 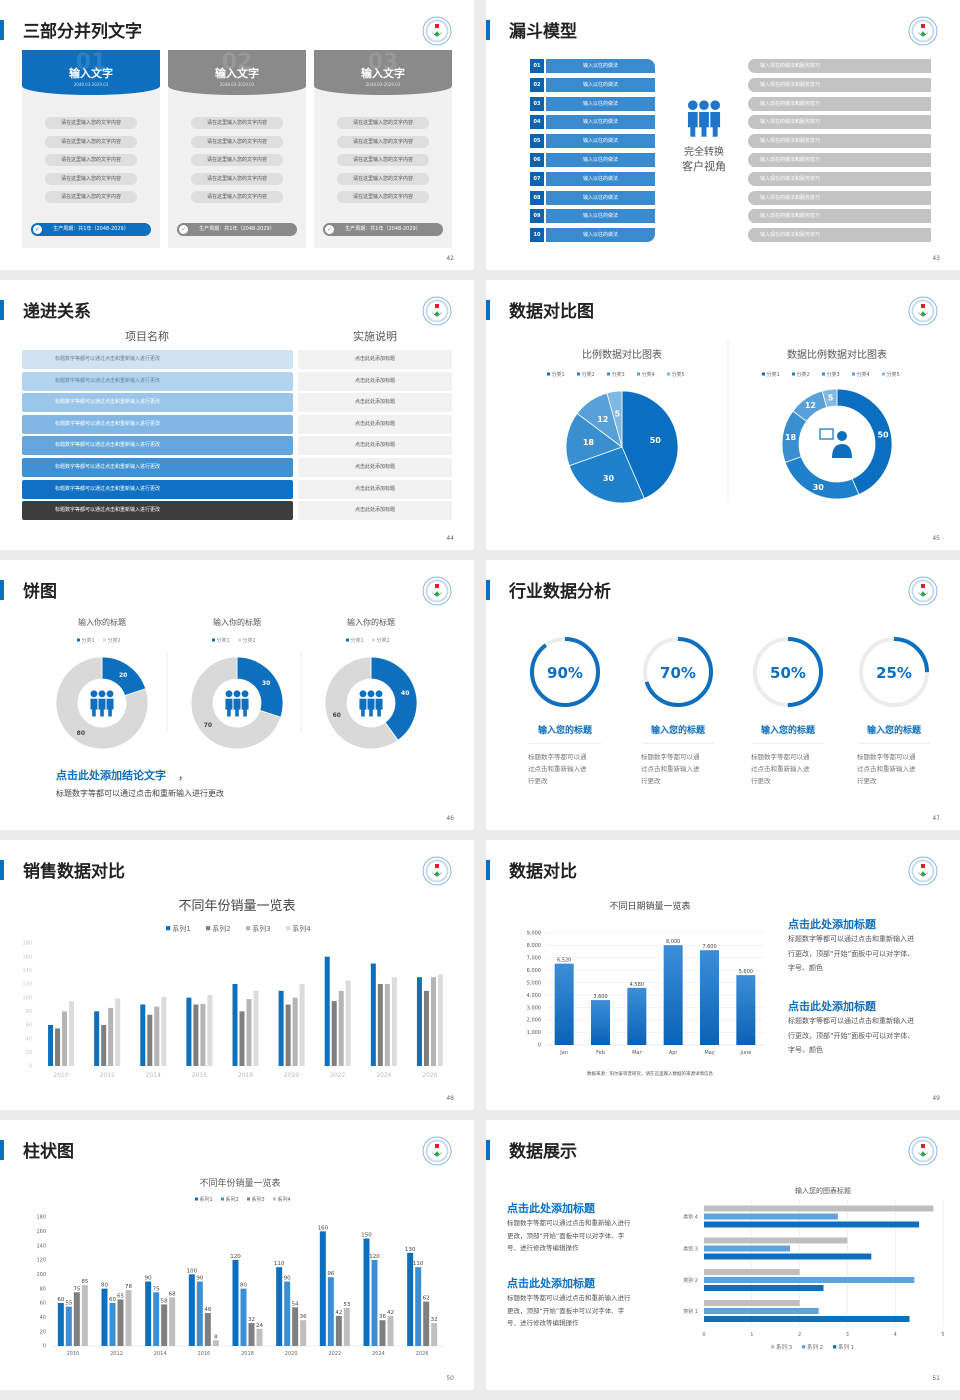 I want to click on column-header-desc: 实施说明, so click(x=375, y=336).